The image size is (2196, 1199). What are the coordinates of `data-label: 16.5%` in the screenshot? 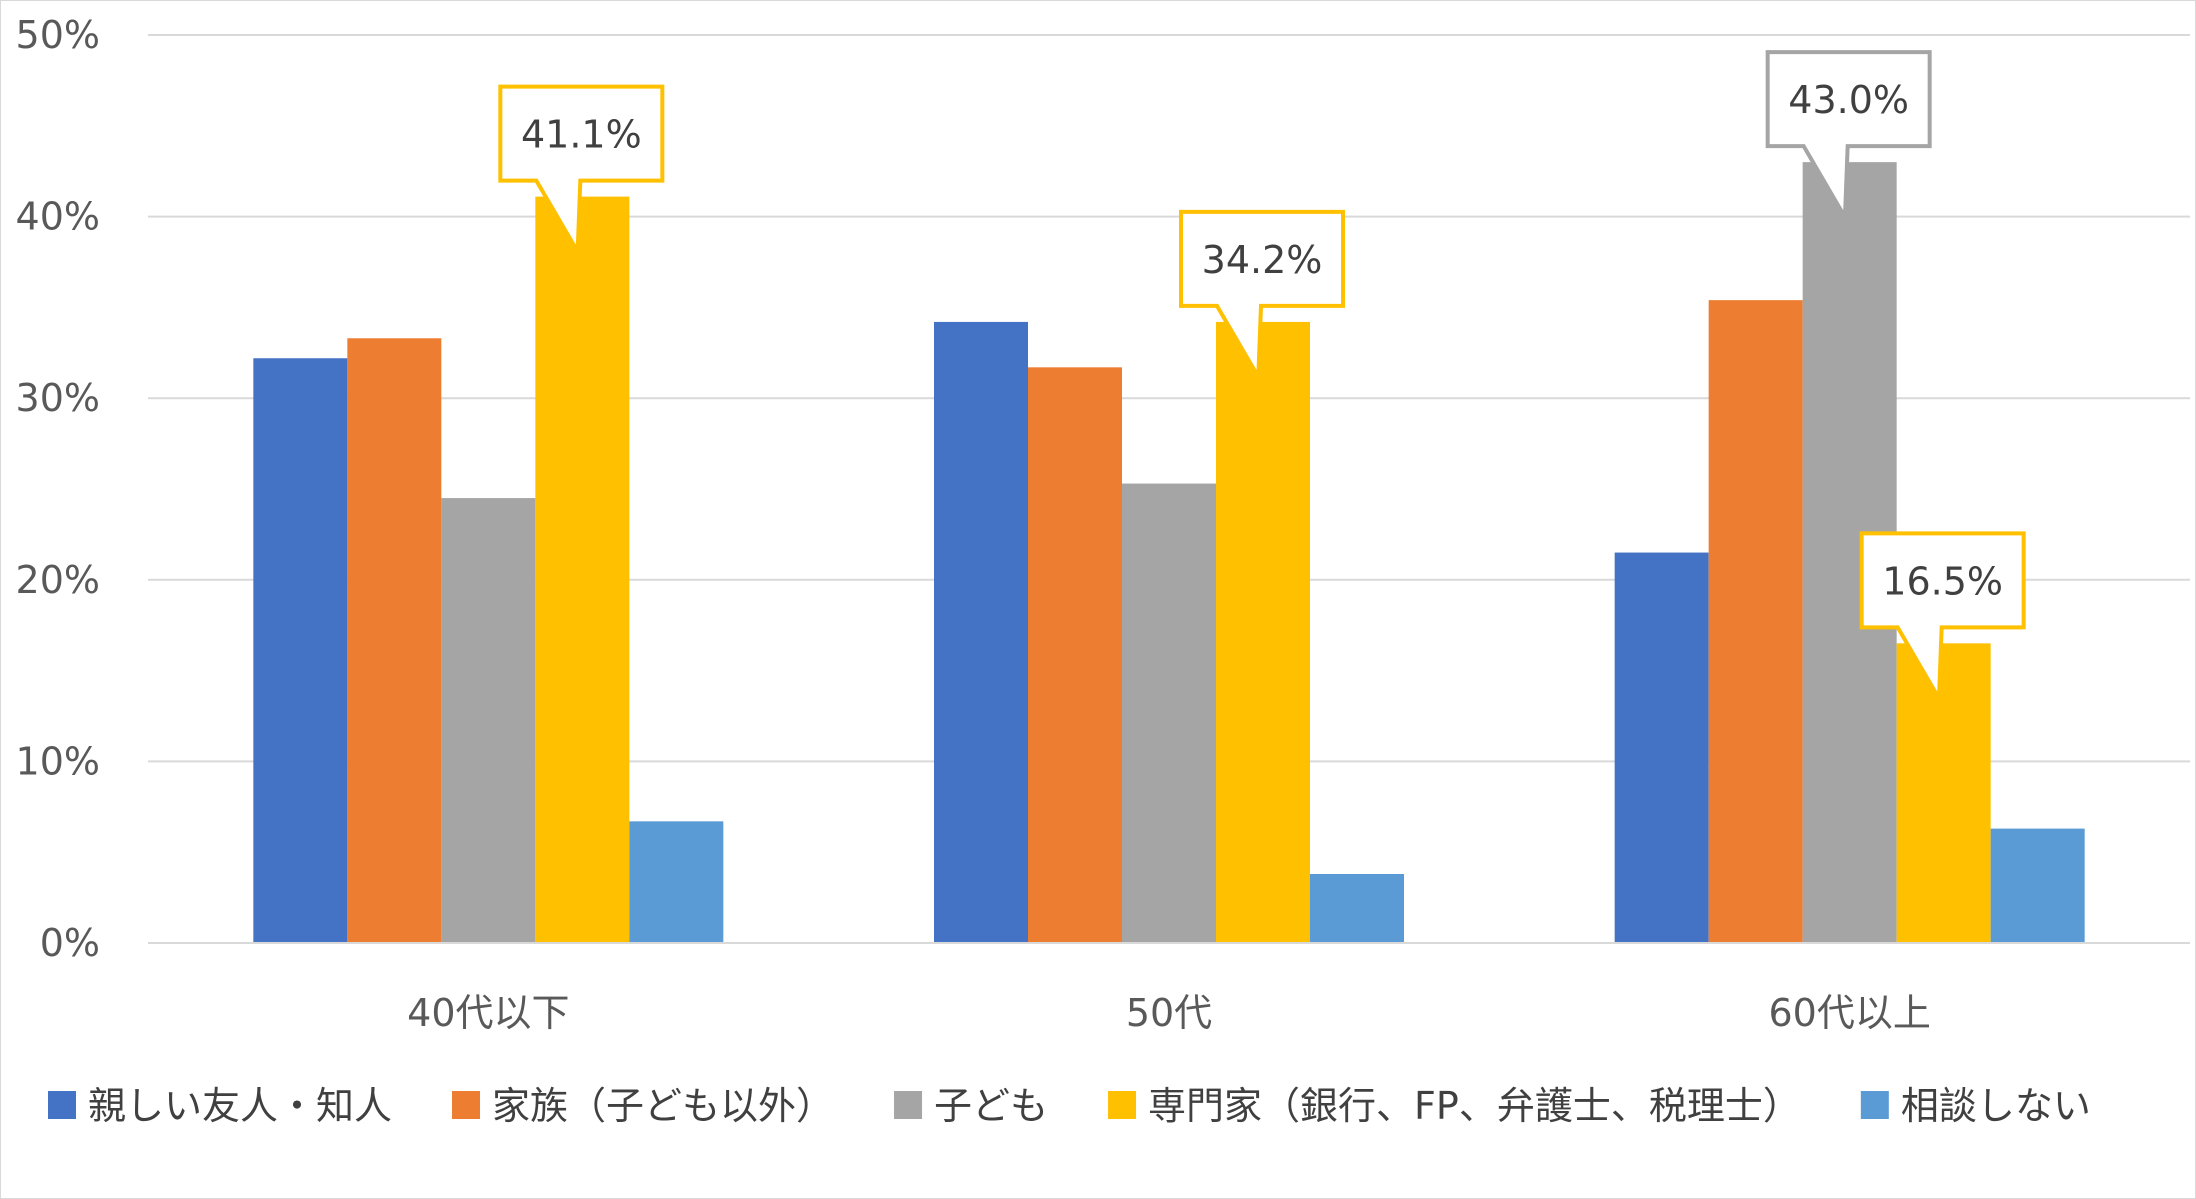 It's located at (1942, 581).